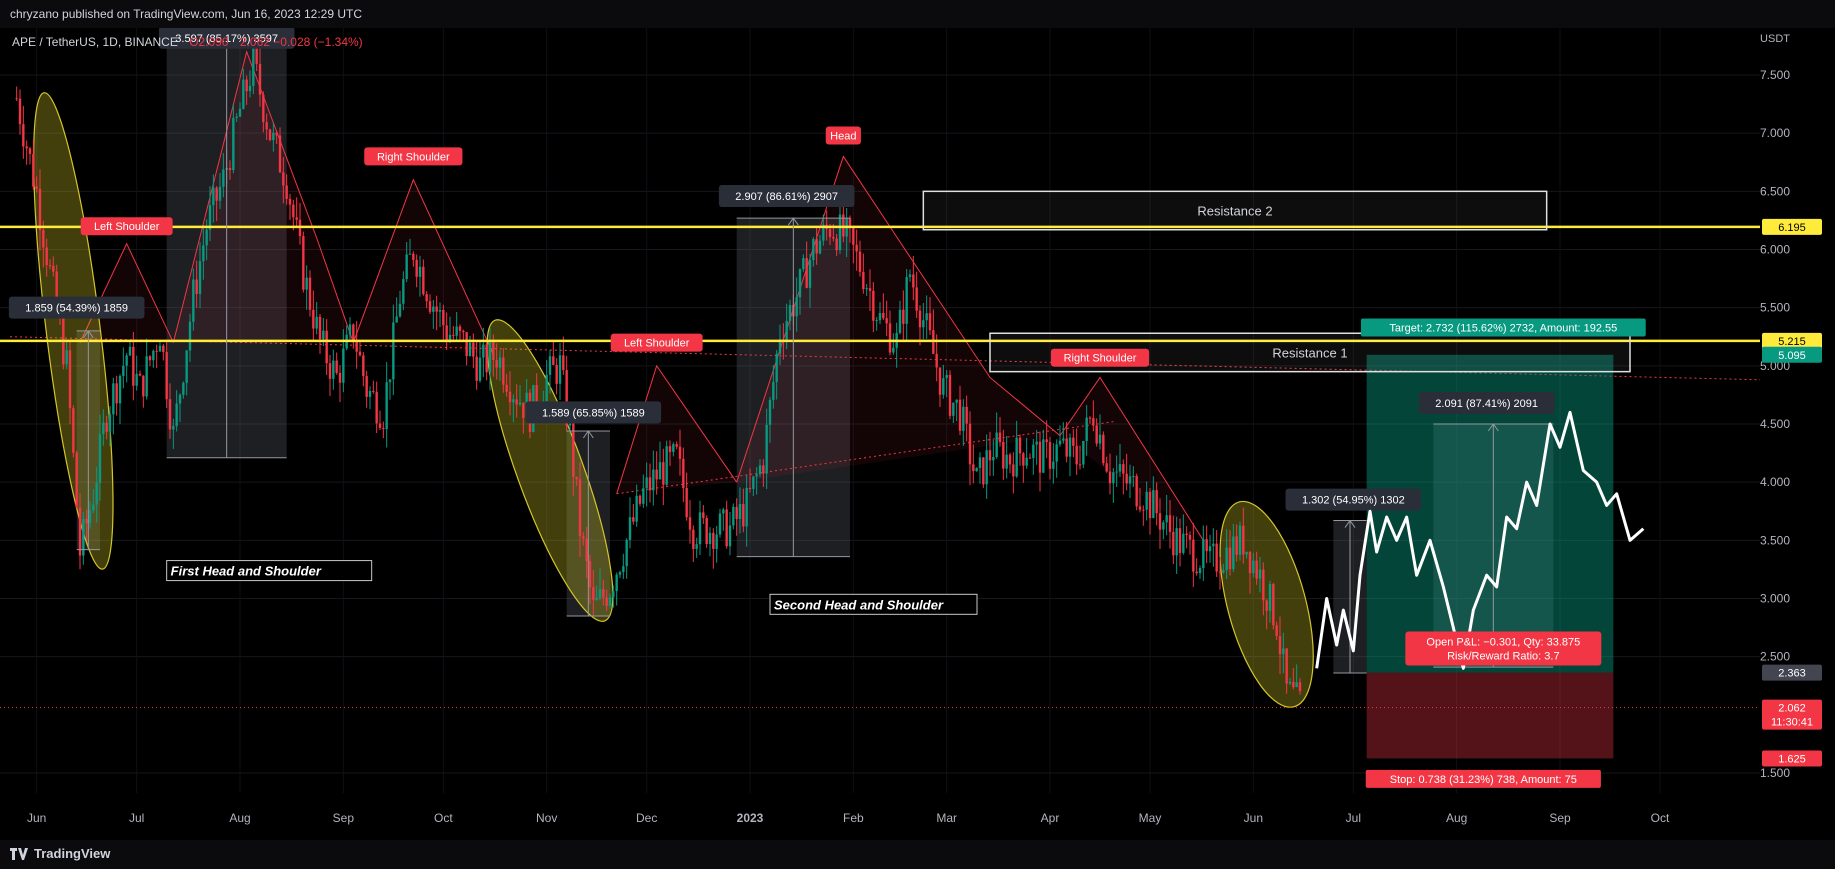 This screenshot has width=1835, height=869. I want to click on y-tick-label: 1.500, so click(1775, 773).